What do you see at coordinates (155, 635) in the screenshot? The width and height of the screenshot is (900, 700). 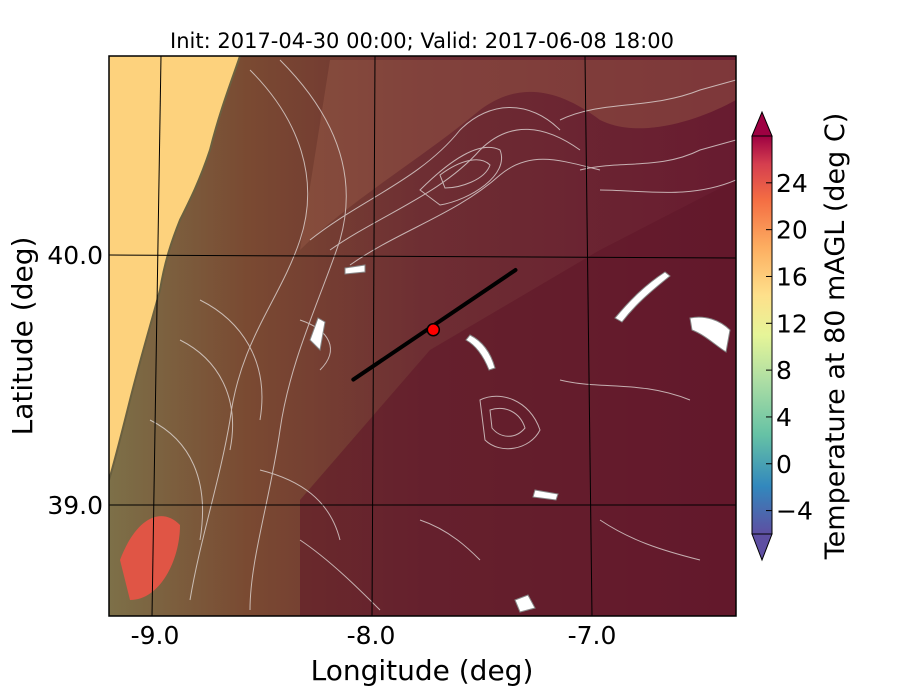 I see `x-tick-label: -9.0` at bounding box center [155, 635].